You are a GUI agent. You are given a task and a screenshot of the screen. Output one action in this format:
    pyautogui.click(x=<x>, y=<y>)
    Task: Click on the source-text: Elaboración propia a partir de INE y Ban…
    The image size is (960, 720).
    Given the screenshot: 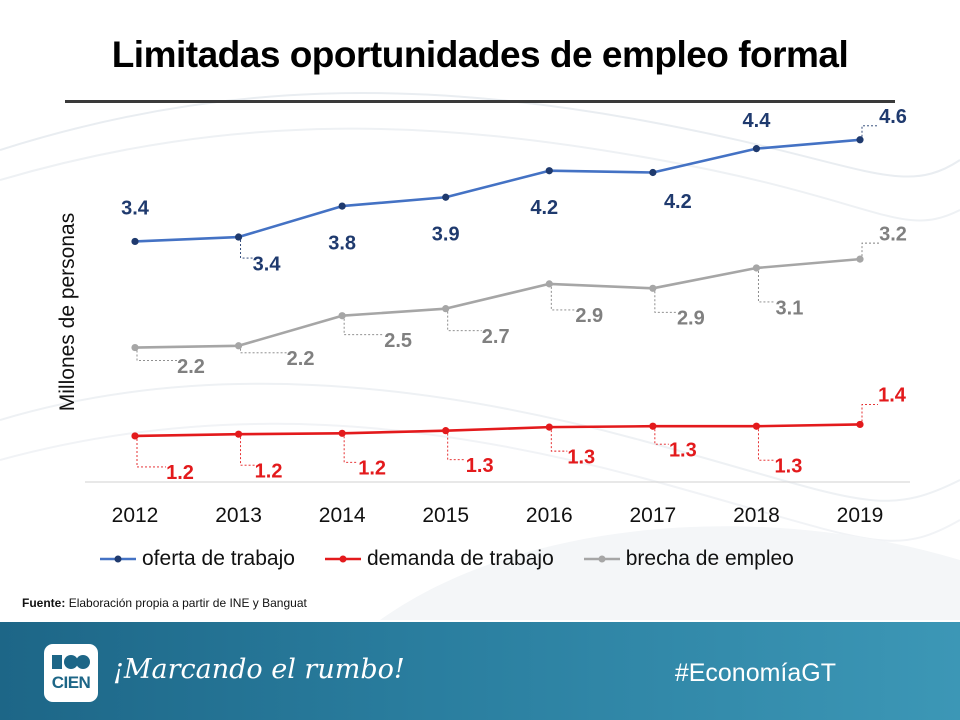 What is the action you would take?
    pyautogui.click(x=187, y=603)
    